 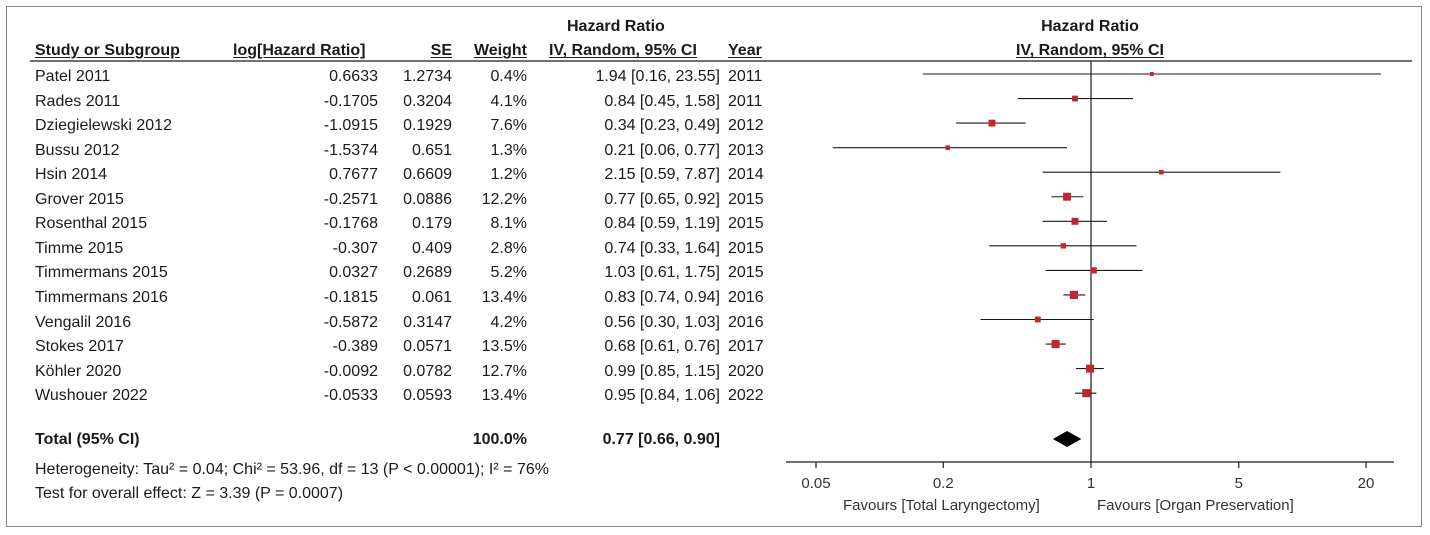 I want to click on weight-value: 12.2%, so click(x=504, y=199).